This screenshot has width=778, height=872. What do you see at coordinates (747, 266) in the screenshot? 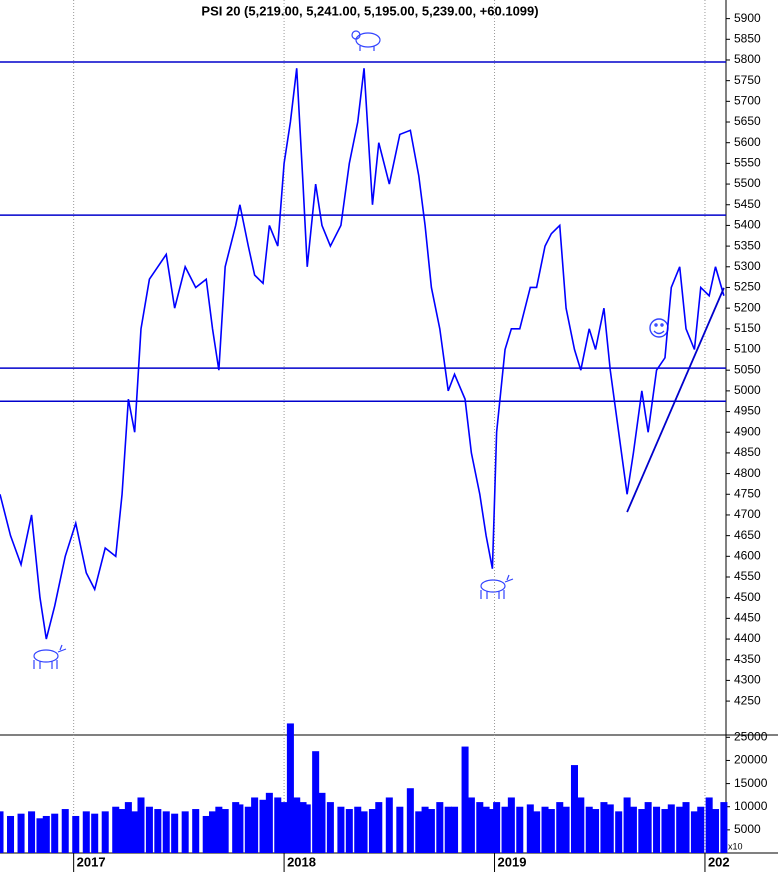
I see `y-tick-label: 5300` at bounding box center [747, 266].